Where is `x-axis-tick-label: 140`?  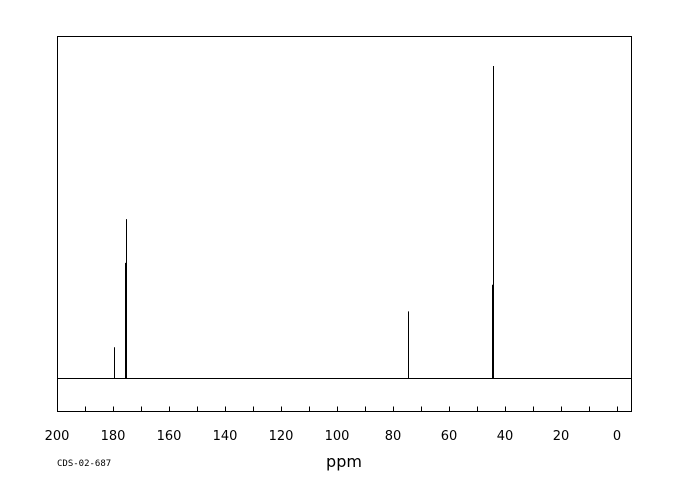 x-axis-tick-label: 140 is located at coordinates (225, 436).